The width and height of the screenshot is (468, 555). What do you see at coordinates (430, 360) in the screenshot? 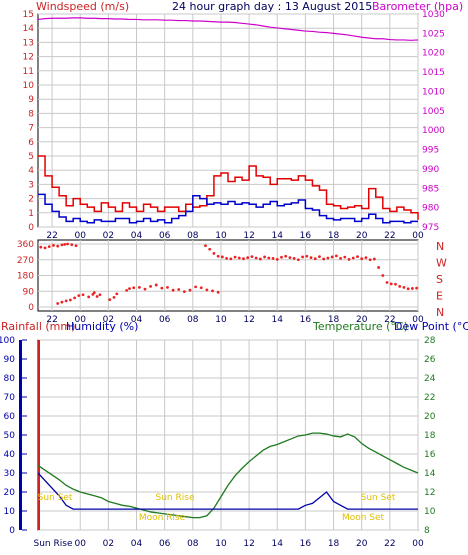
I see `temperature-y-tick-label: 26` at bounding box center [430, 360].